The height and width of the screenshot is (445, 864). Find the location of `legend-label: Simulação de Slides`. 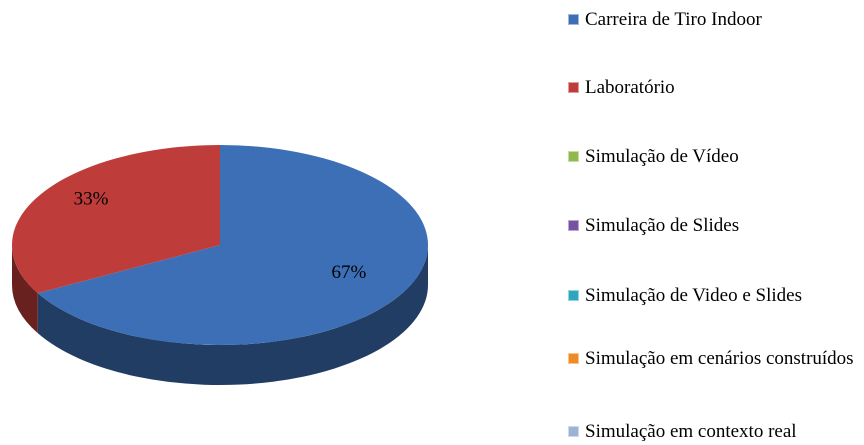

legend-label: Simulação de Slides is located at coordinates (662, 225).